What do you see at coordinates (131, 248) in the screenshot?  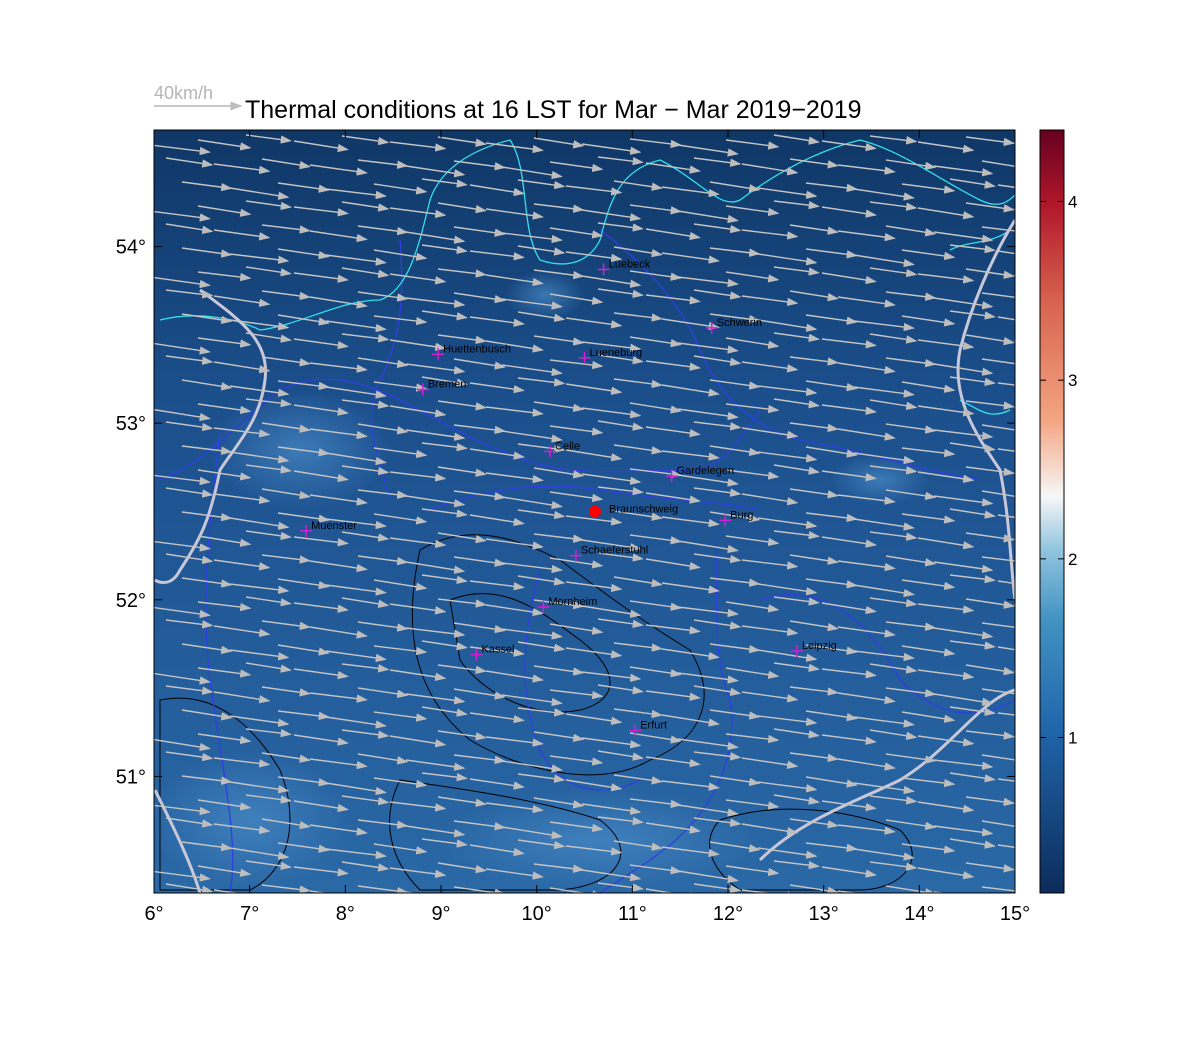 I see `y-tick-label: 54°` at bounding box center [131, 248].